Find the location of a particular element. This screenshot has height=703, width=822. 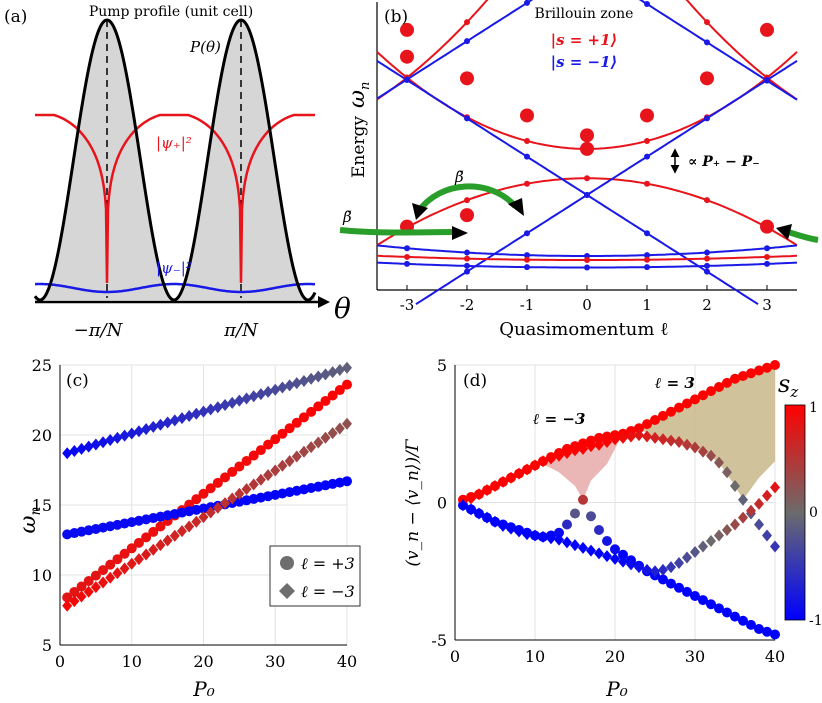

x-tick-label: -1 is located at coordinates (527, 305).